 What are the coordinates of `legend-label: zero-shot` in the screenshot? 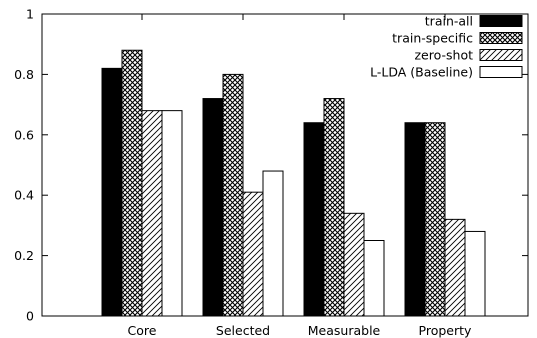 It's located at (444, 55).